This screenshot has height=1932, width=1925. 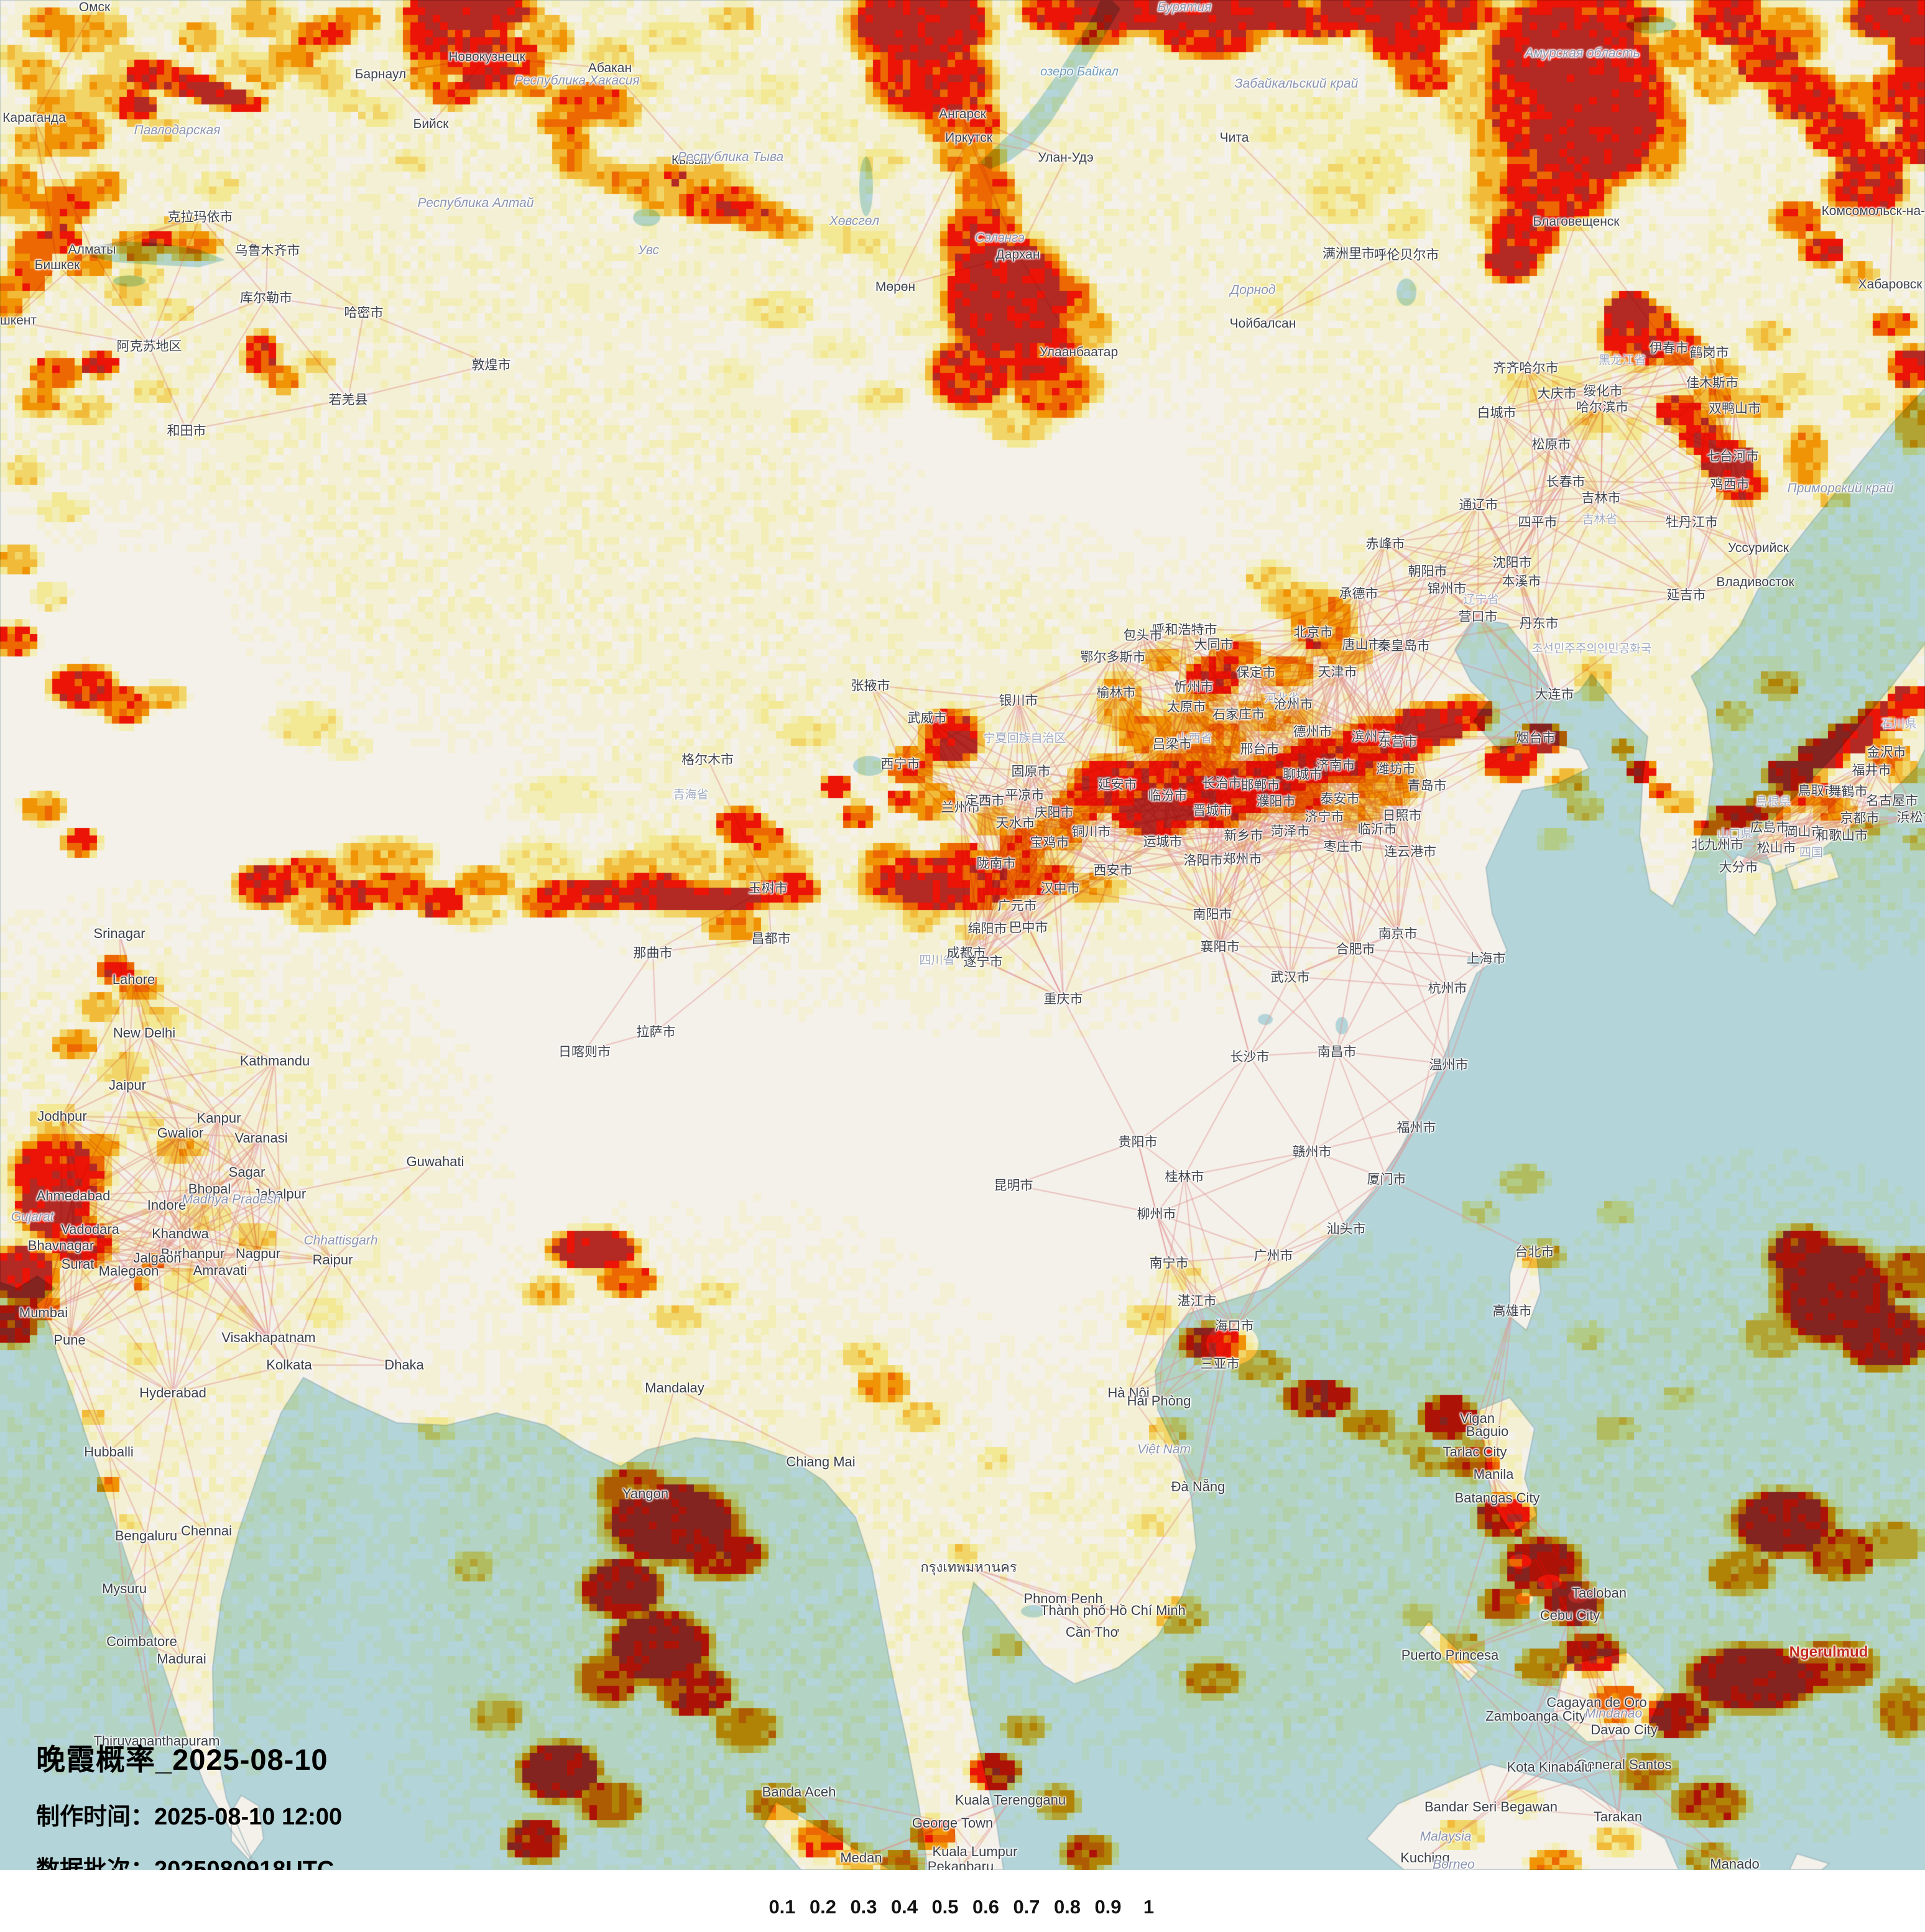 What do you see at coordinates (986, 1907) in the screenshot?
I see `legend-tick-label: 0.6` at bounding box center [986, 1907].